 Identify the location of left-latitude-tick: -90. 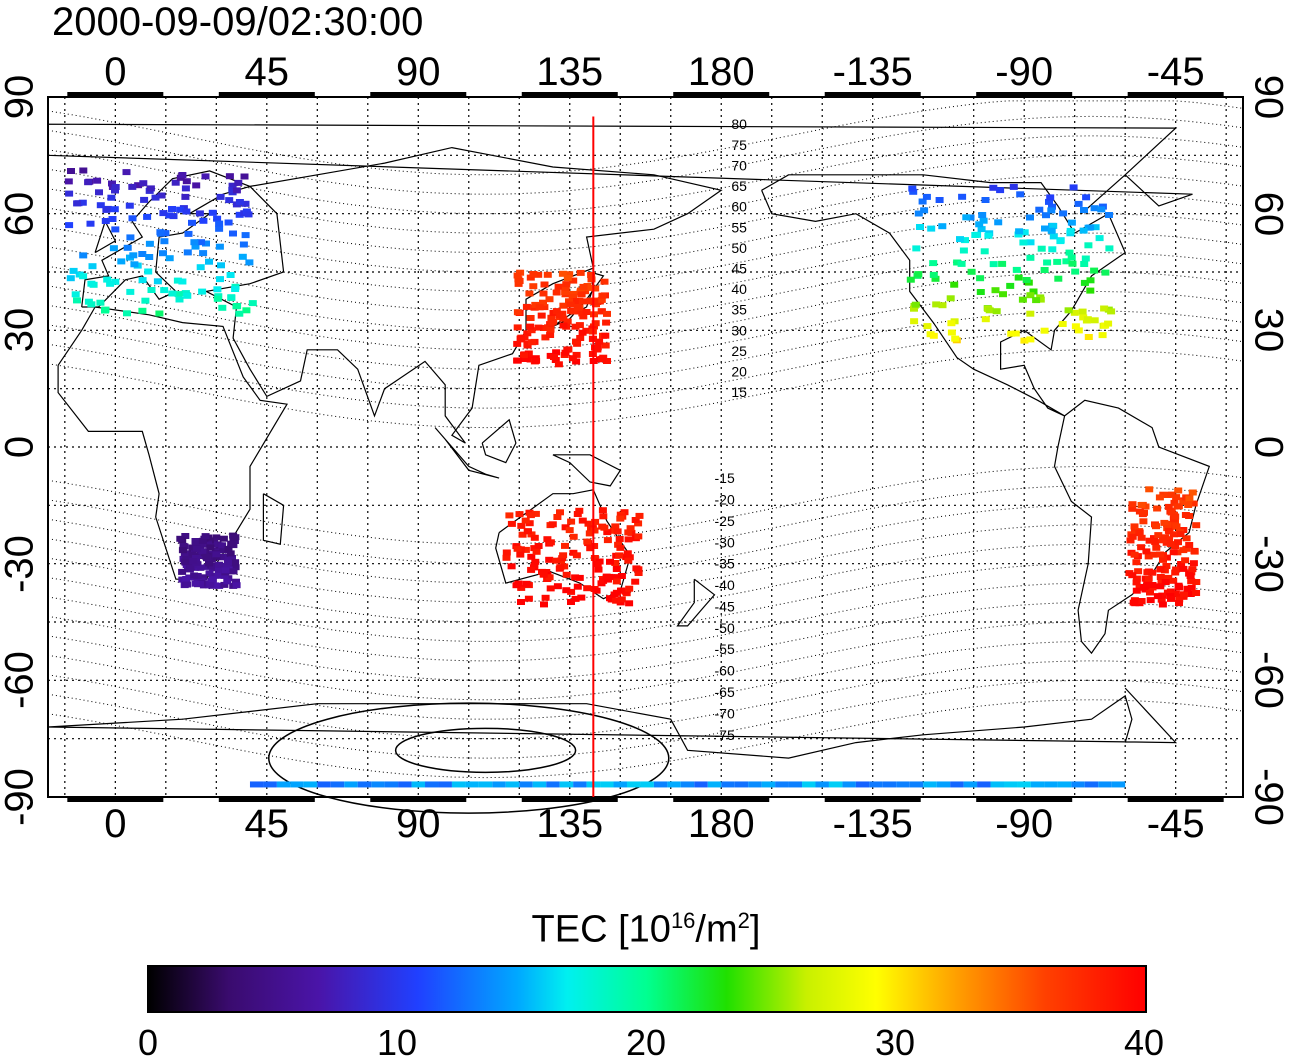
(21, 797).